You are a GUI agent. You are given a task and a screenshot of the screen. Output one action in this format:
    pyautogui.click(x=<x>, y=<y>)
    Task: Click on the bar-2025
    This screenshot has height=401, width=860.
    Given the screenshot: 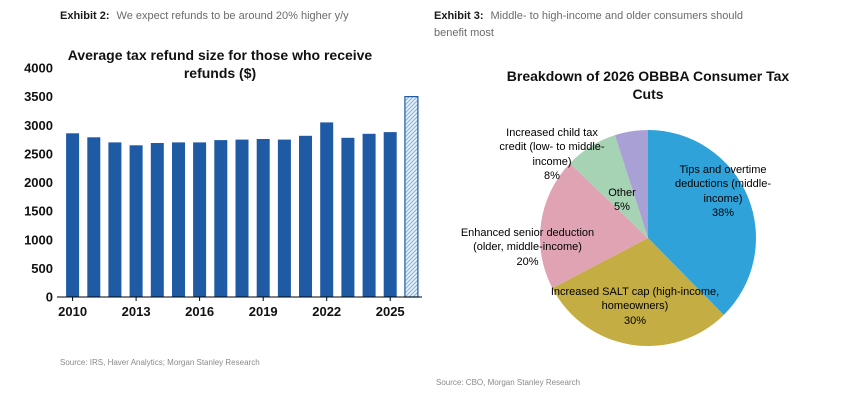 What is the action you would take?
    pyautogui.click(x=390, y=214)
    